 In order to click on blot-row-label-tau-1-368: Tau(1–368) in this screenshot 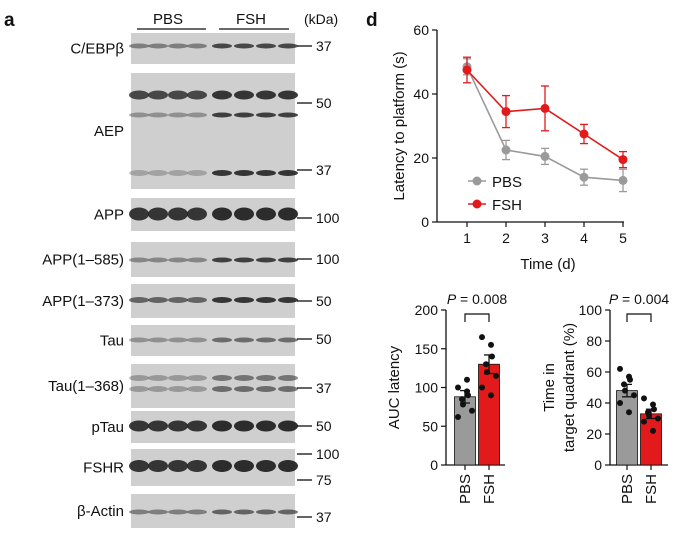, I will do `click(86, 386)`.